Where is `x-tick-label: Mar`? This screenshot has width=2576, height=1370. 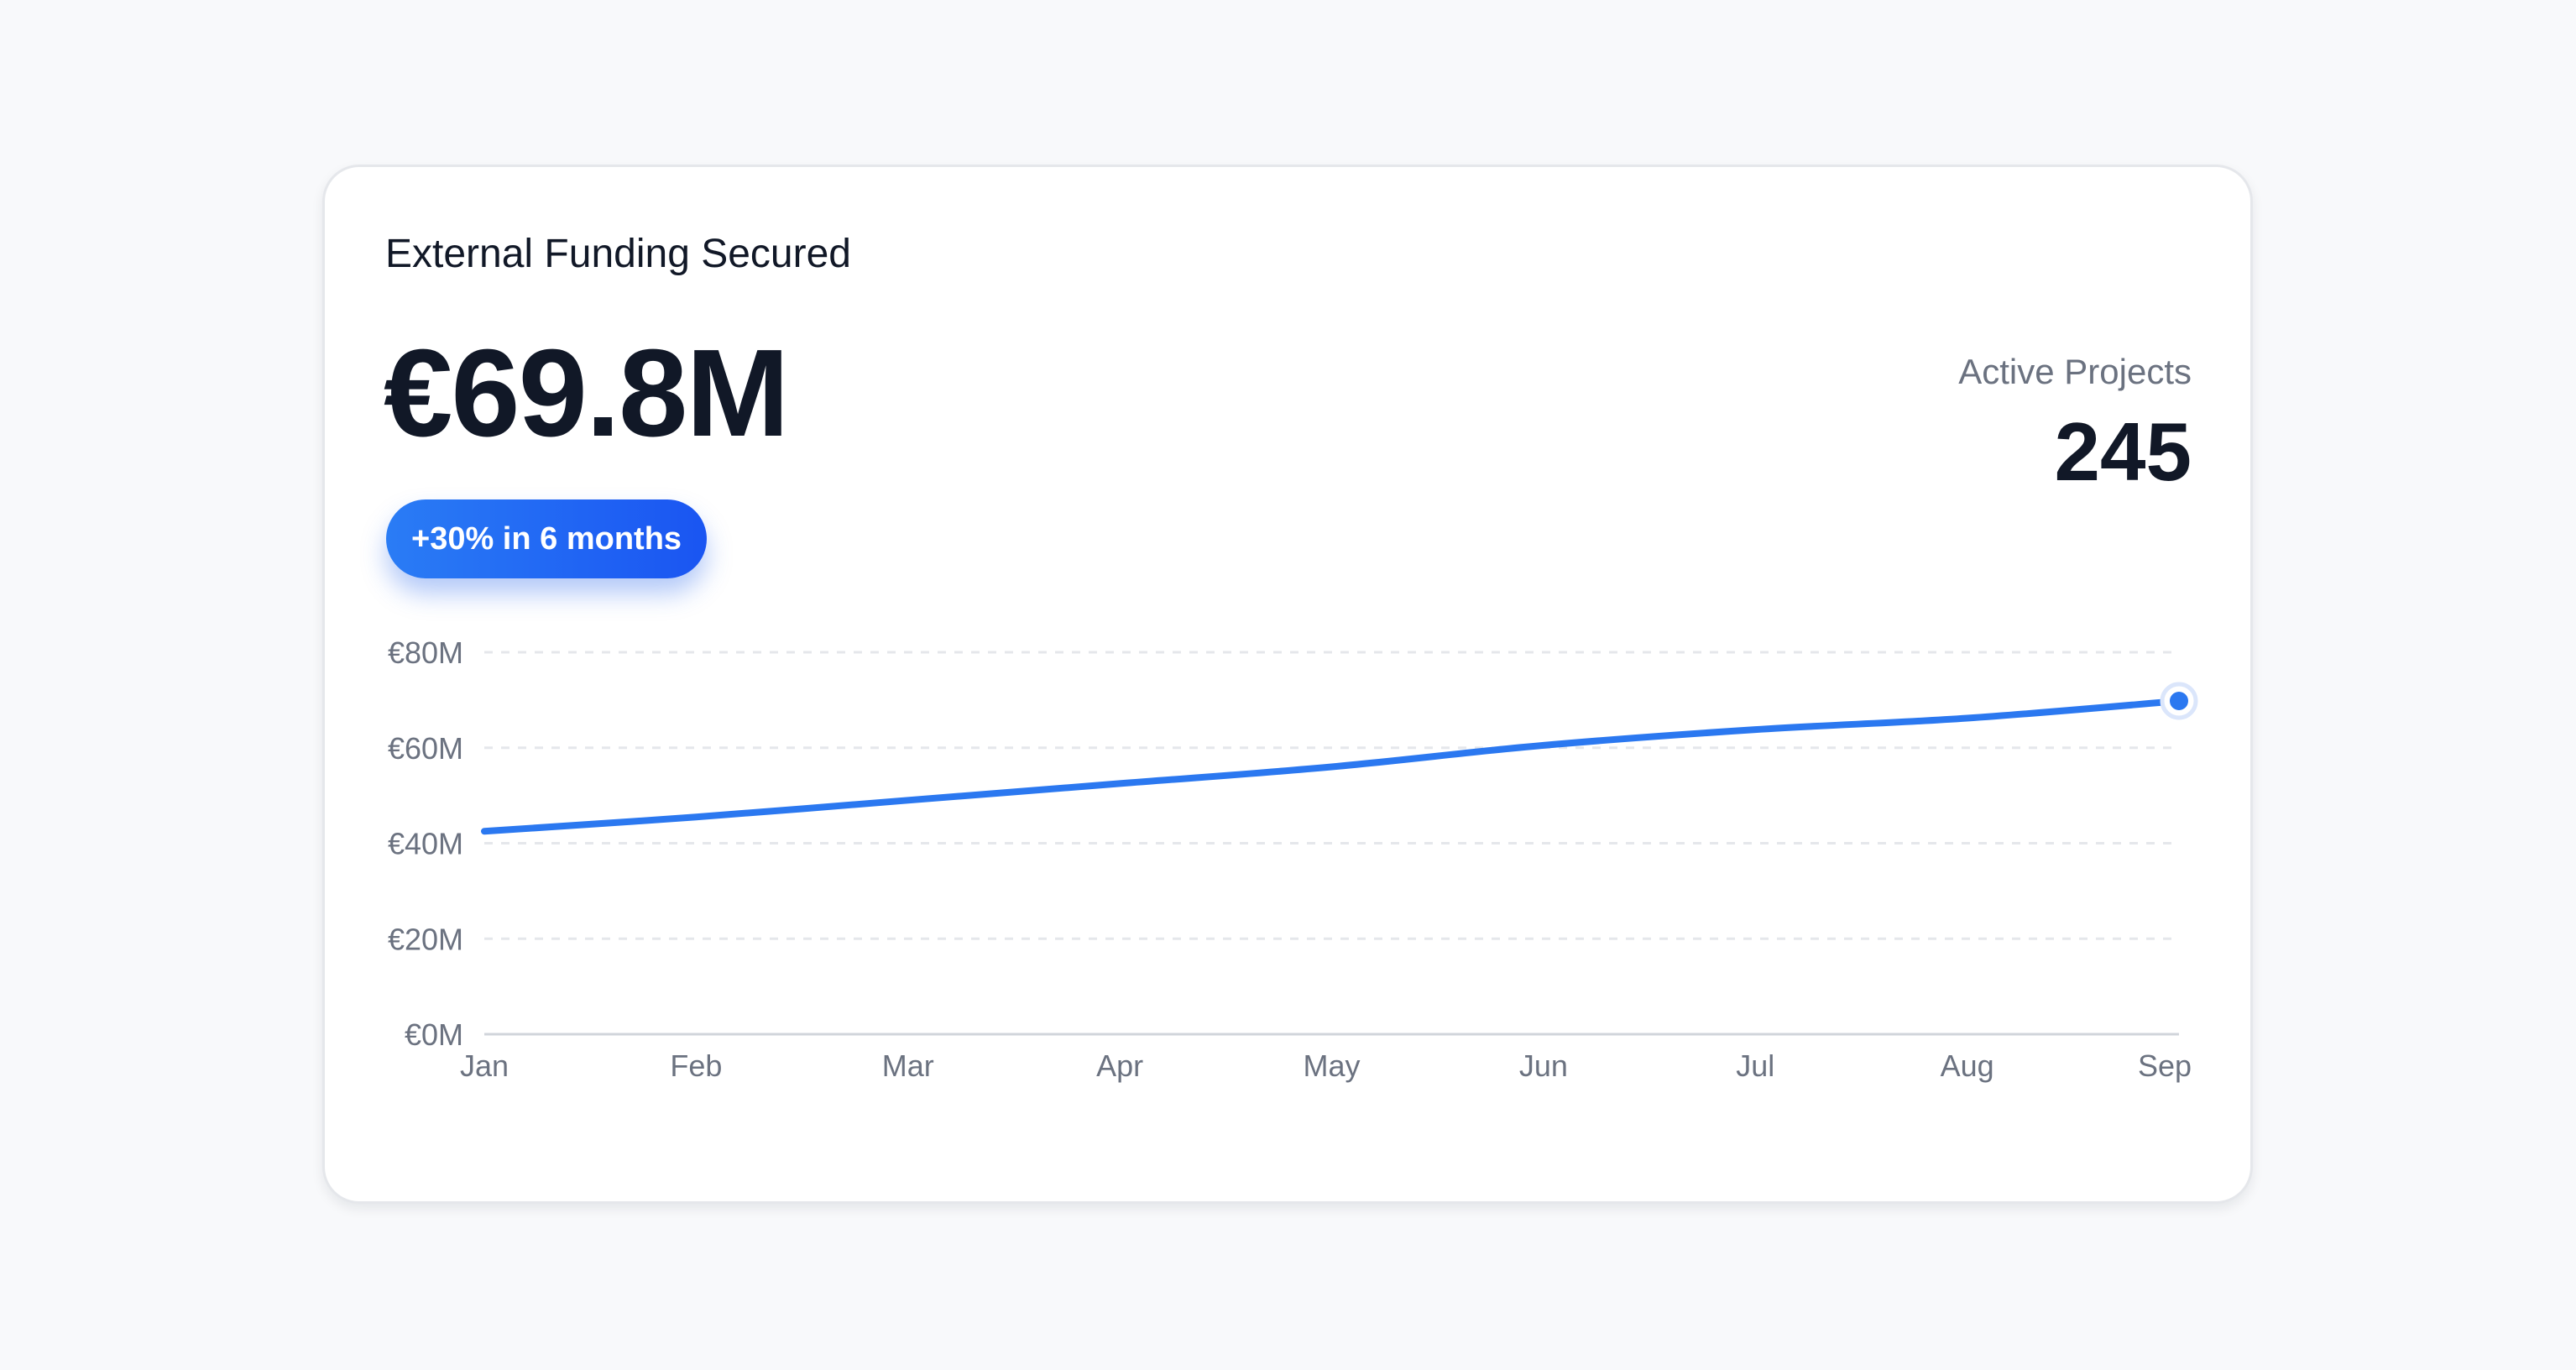 x-tick-label: Mar is located at coordinates (908, 1065).